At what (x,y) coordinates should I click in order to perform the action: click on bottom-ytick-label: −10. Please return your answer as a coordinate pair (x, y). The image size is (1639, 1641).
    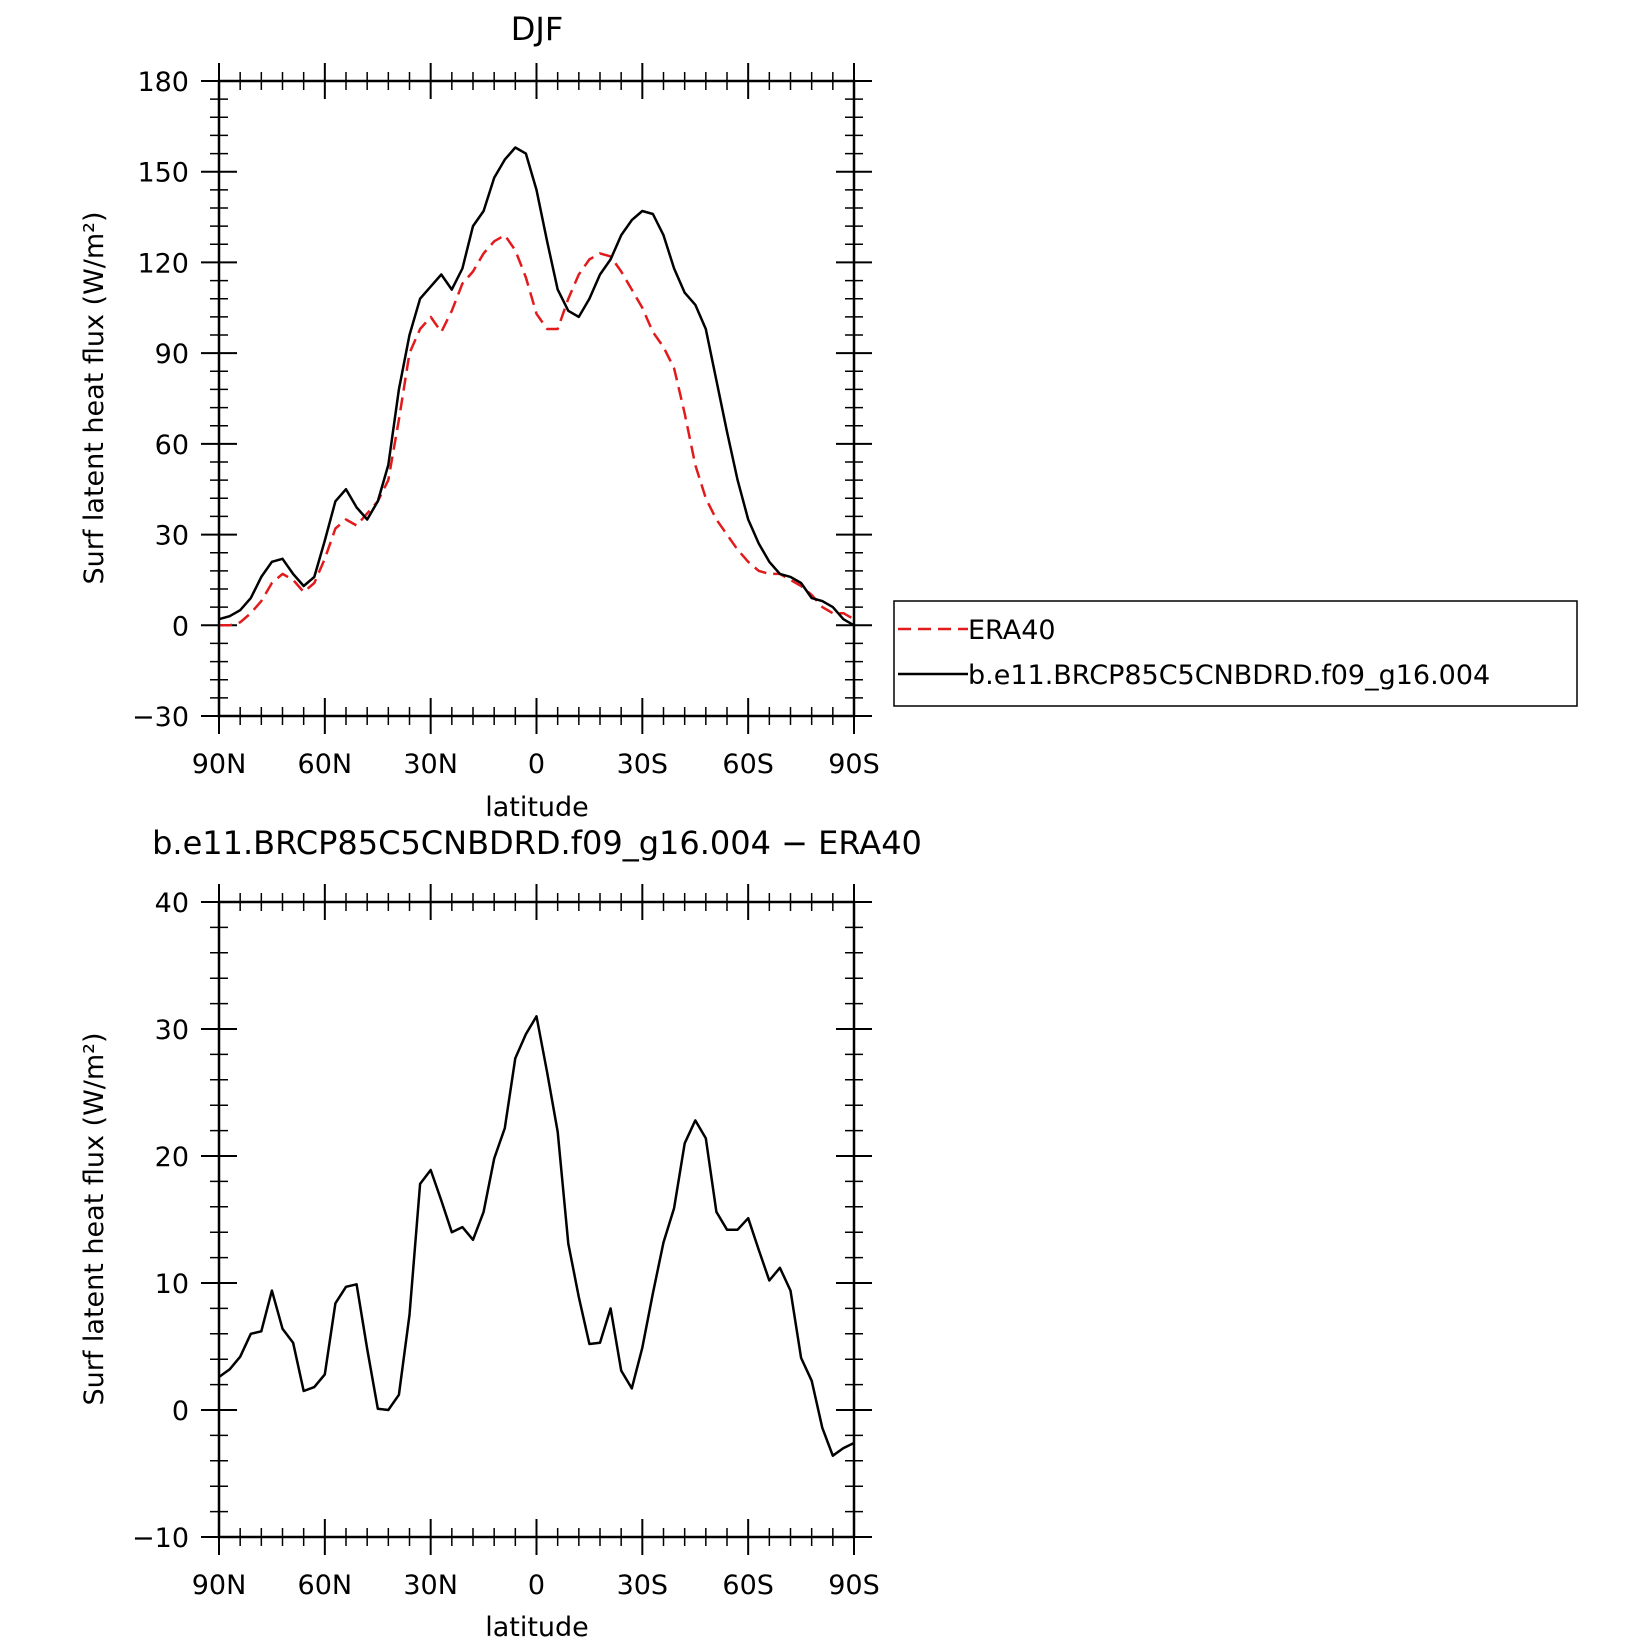
    Looking at the image, I should click on (160, 1538).